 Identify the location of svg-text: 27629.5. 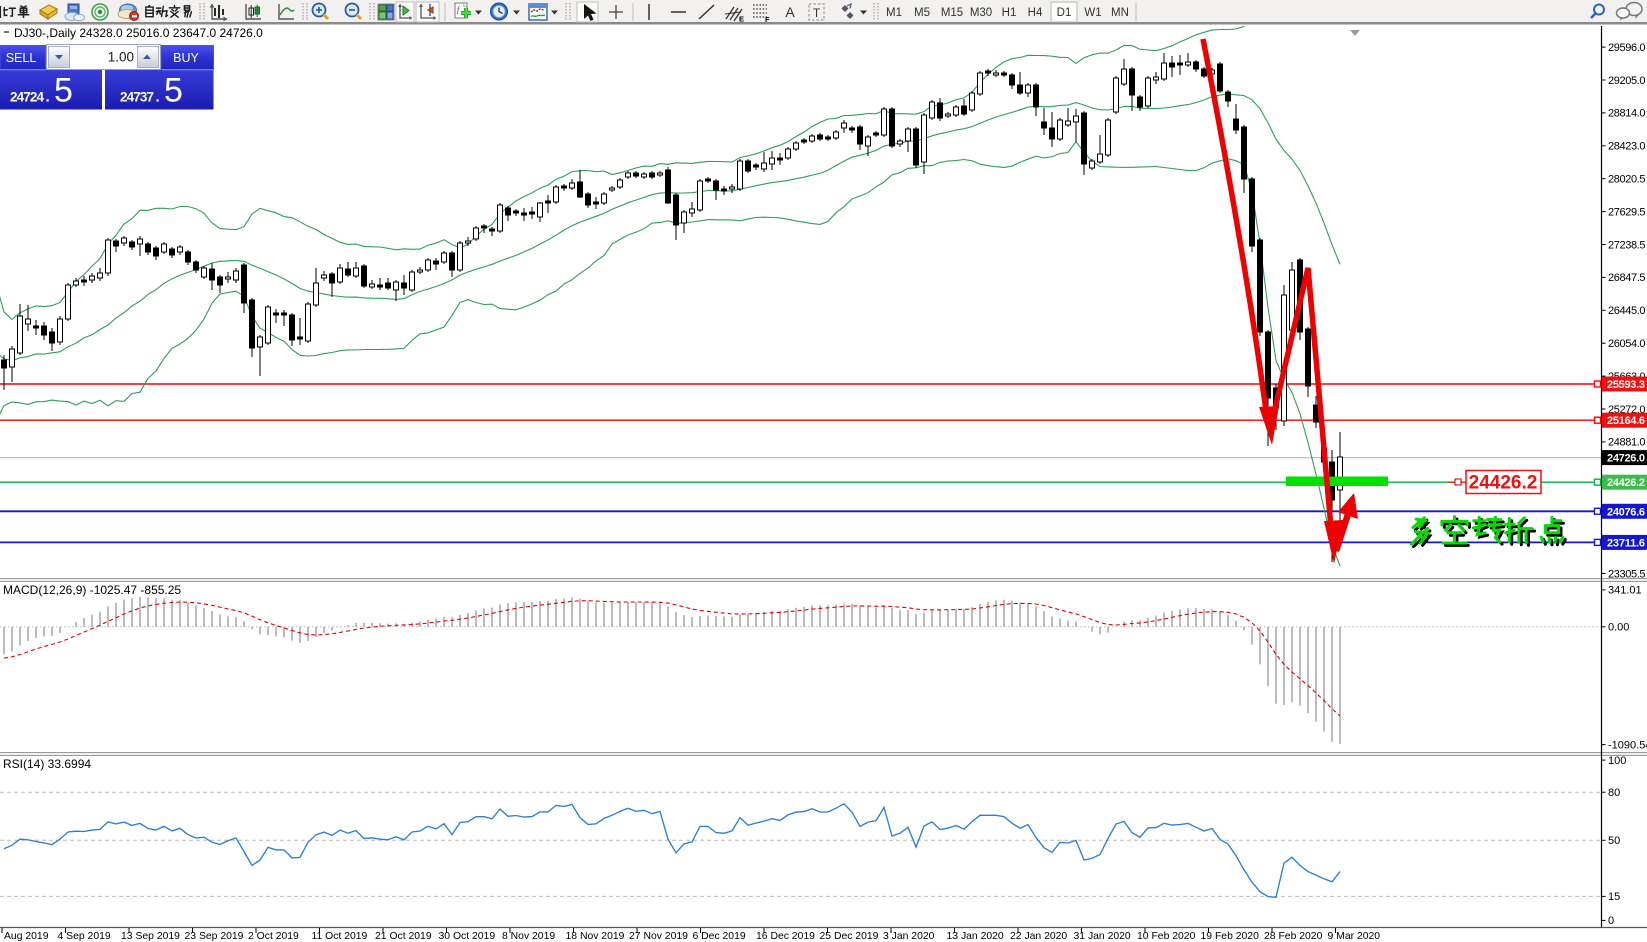
(1627, 212).